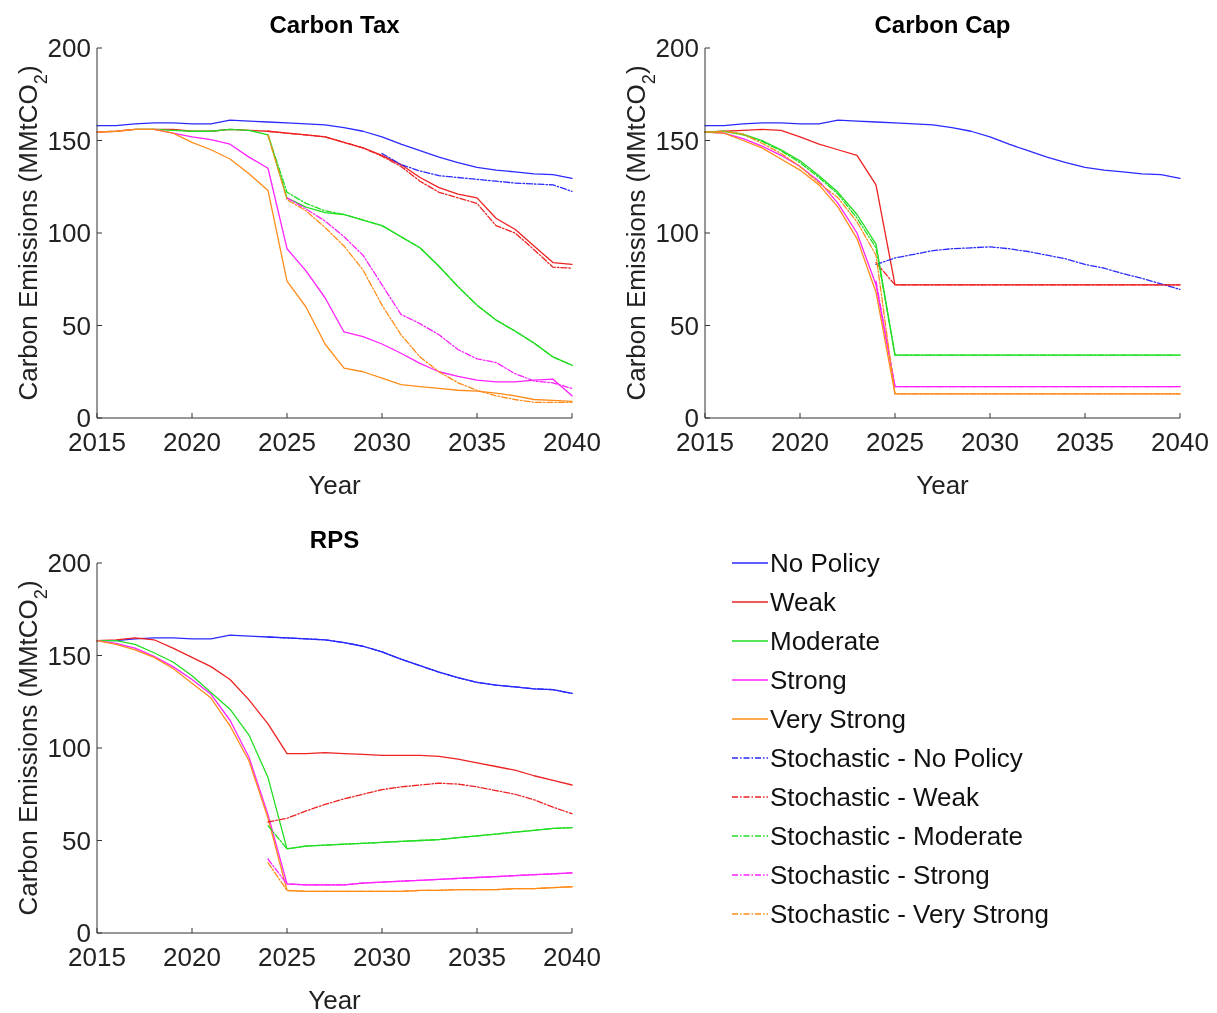 The image size is (1217, 1013). What do you see at coordinates (880, 875) in the screenshot?
I see `legend-label: Stochastic - Strong` at bounding box center [880, 875].